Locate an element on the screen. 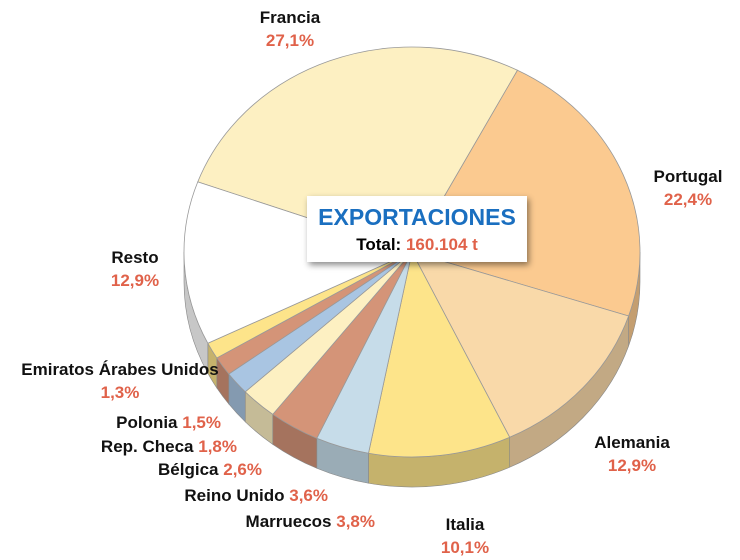 This screenshot has width=740, height=560. total-value: 160.104 t is located at coordinates (441, 244).